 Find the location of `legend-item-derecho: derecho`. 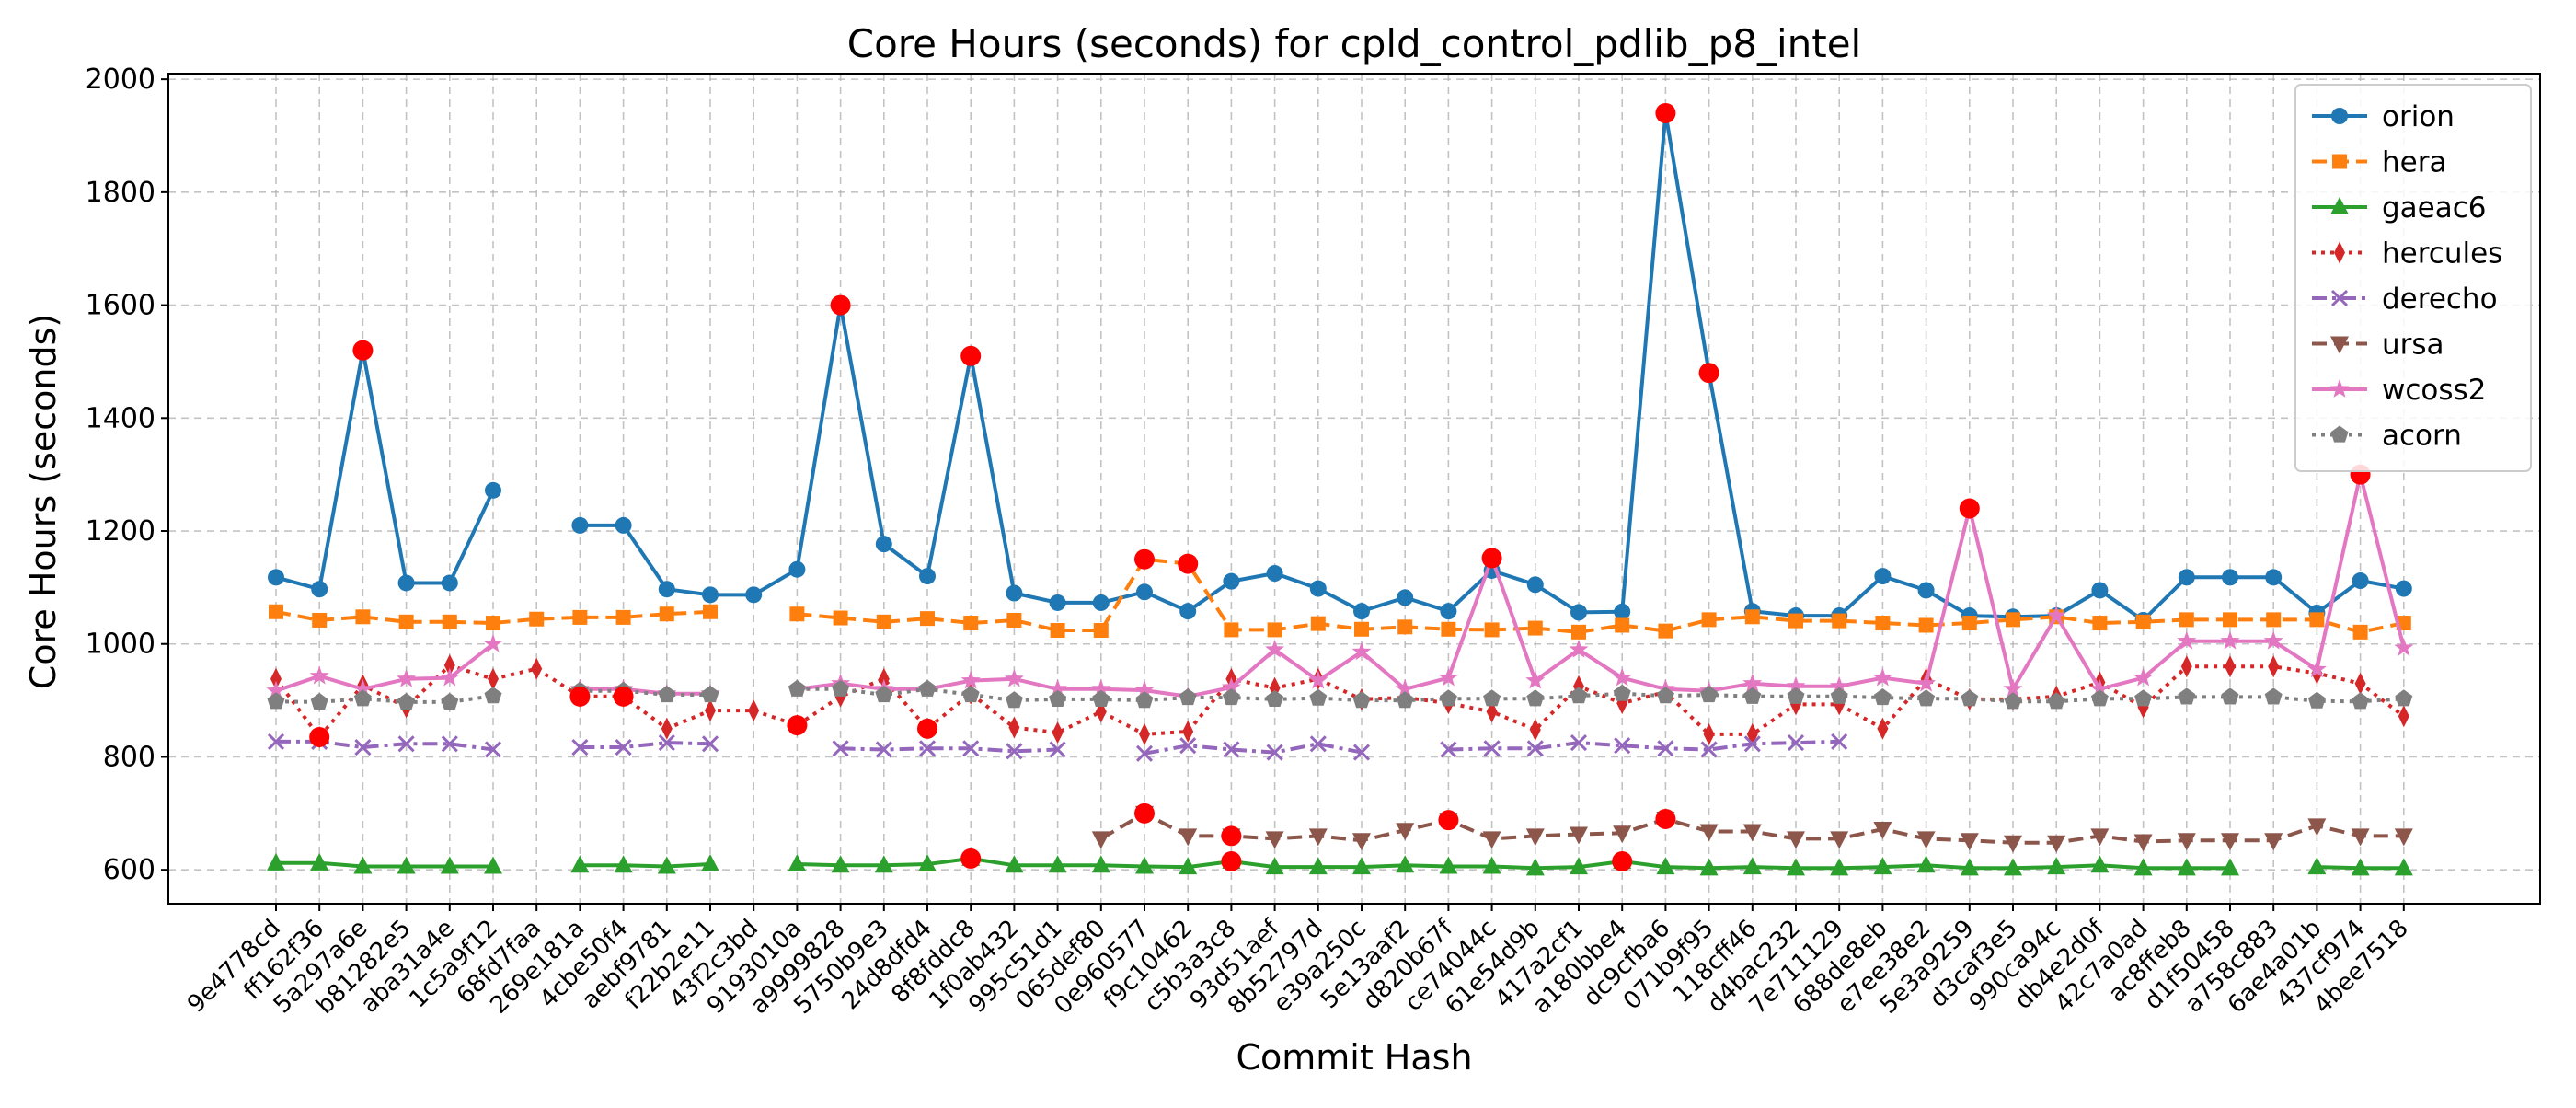

legend-item-derecho: derecho is located at coordinates (2405, 299).